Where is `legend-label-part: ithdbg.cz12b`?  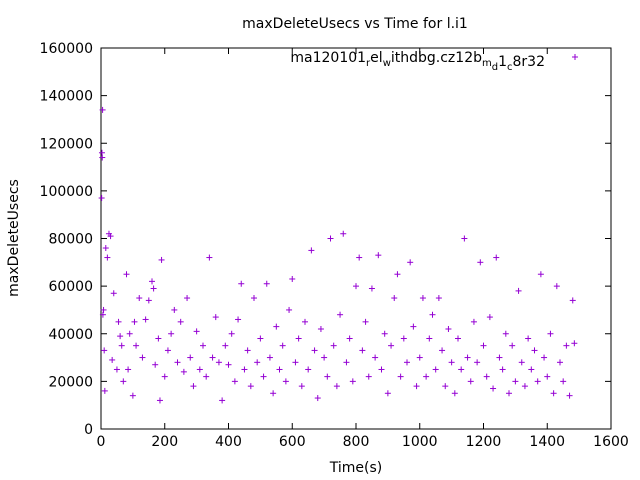 legend-label-part: ithdbg.cz12b is located at coordinates (436, 58).